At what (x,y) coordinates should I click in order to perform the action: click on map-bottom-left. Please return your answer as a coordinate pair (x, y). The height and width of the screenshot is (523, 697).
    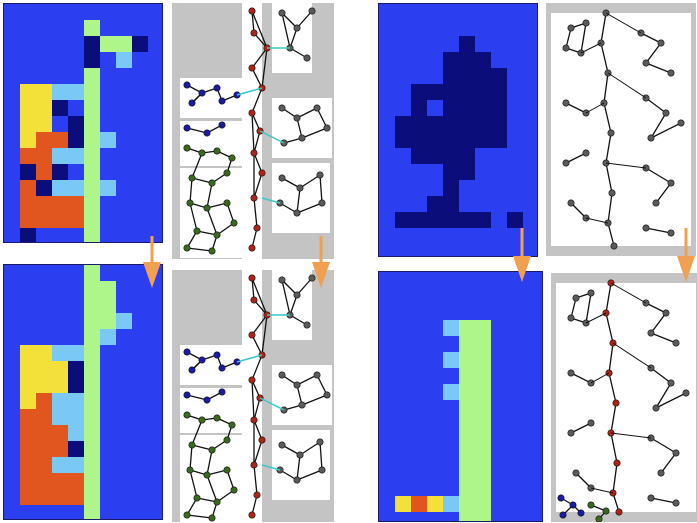
    Looking at the image, I should click on (253, 396).